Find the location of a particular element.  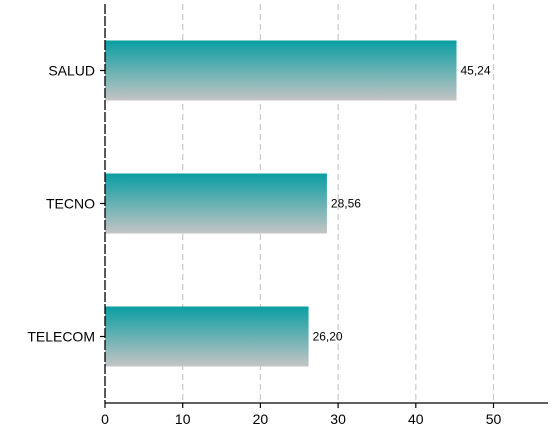

category-label-tecno: TECNO is located at coordinates (70, 204).